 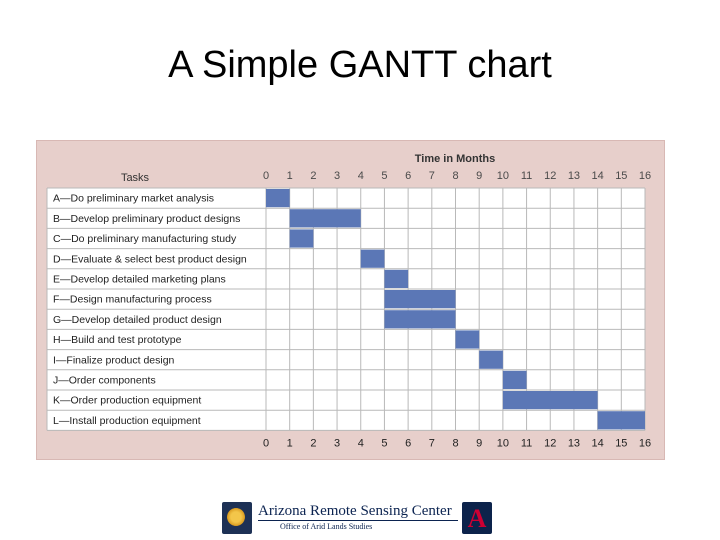 I want to click on x-tick-label-bottom: 8, so click(x=455, y=443).